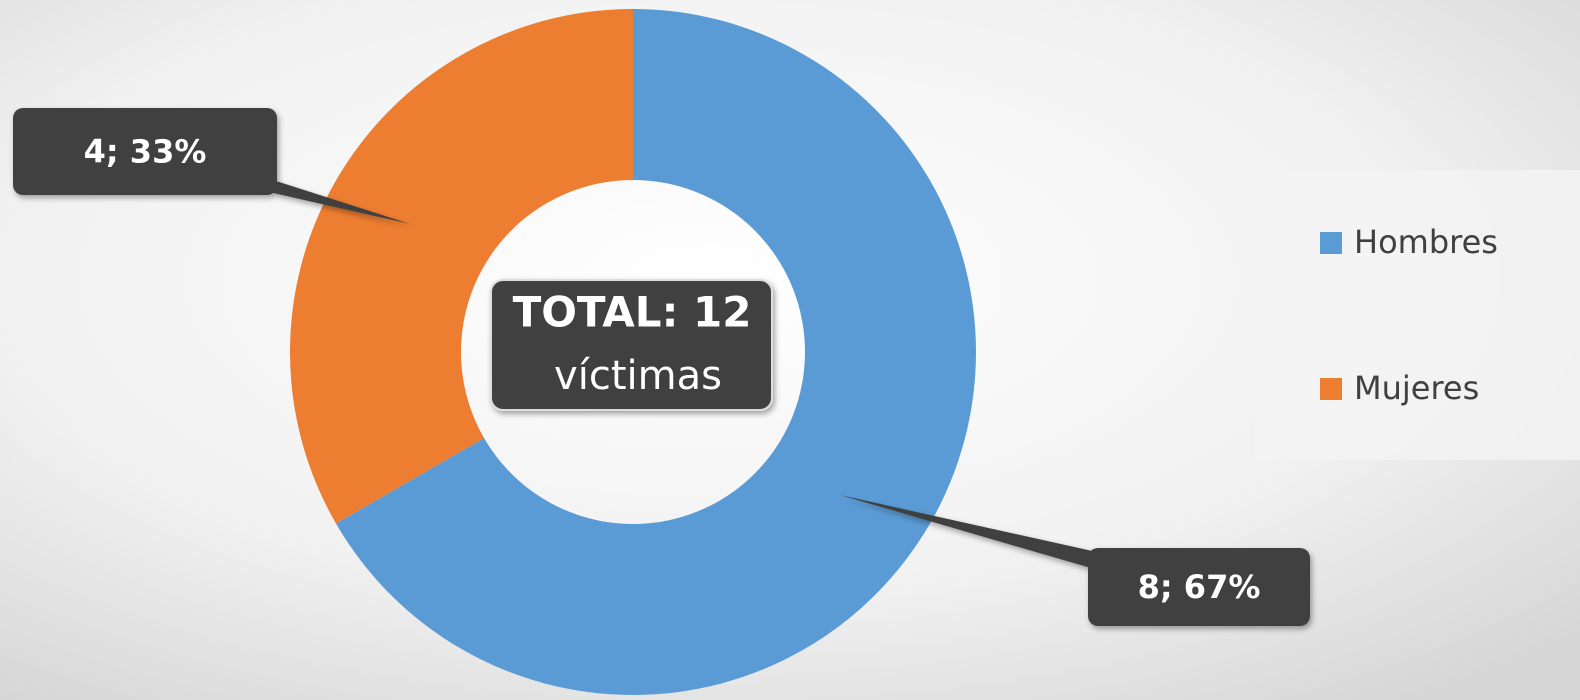  What do you see at coordinates (1409, 315) in the screenshot?
I see `legend: Hombres Mujeres` at bounding box center [1409, 315].